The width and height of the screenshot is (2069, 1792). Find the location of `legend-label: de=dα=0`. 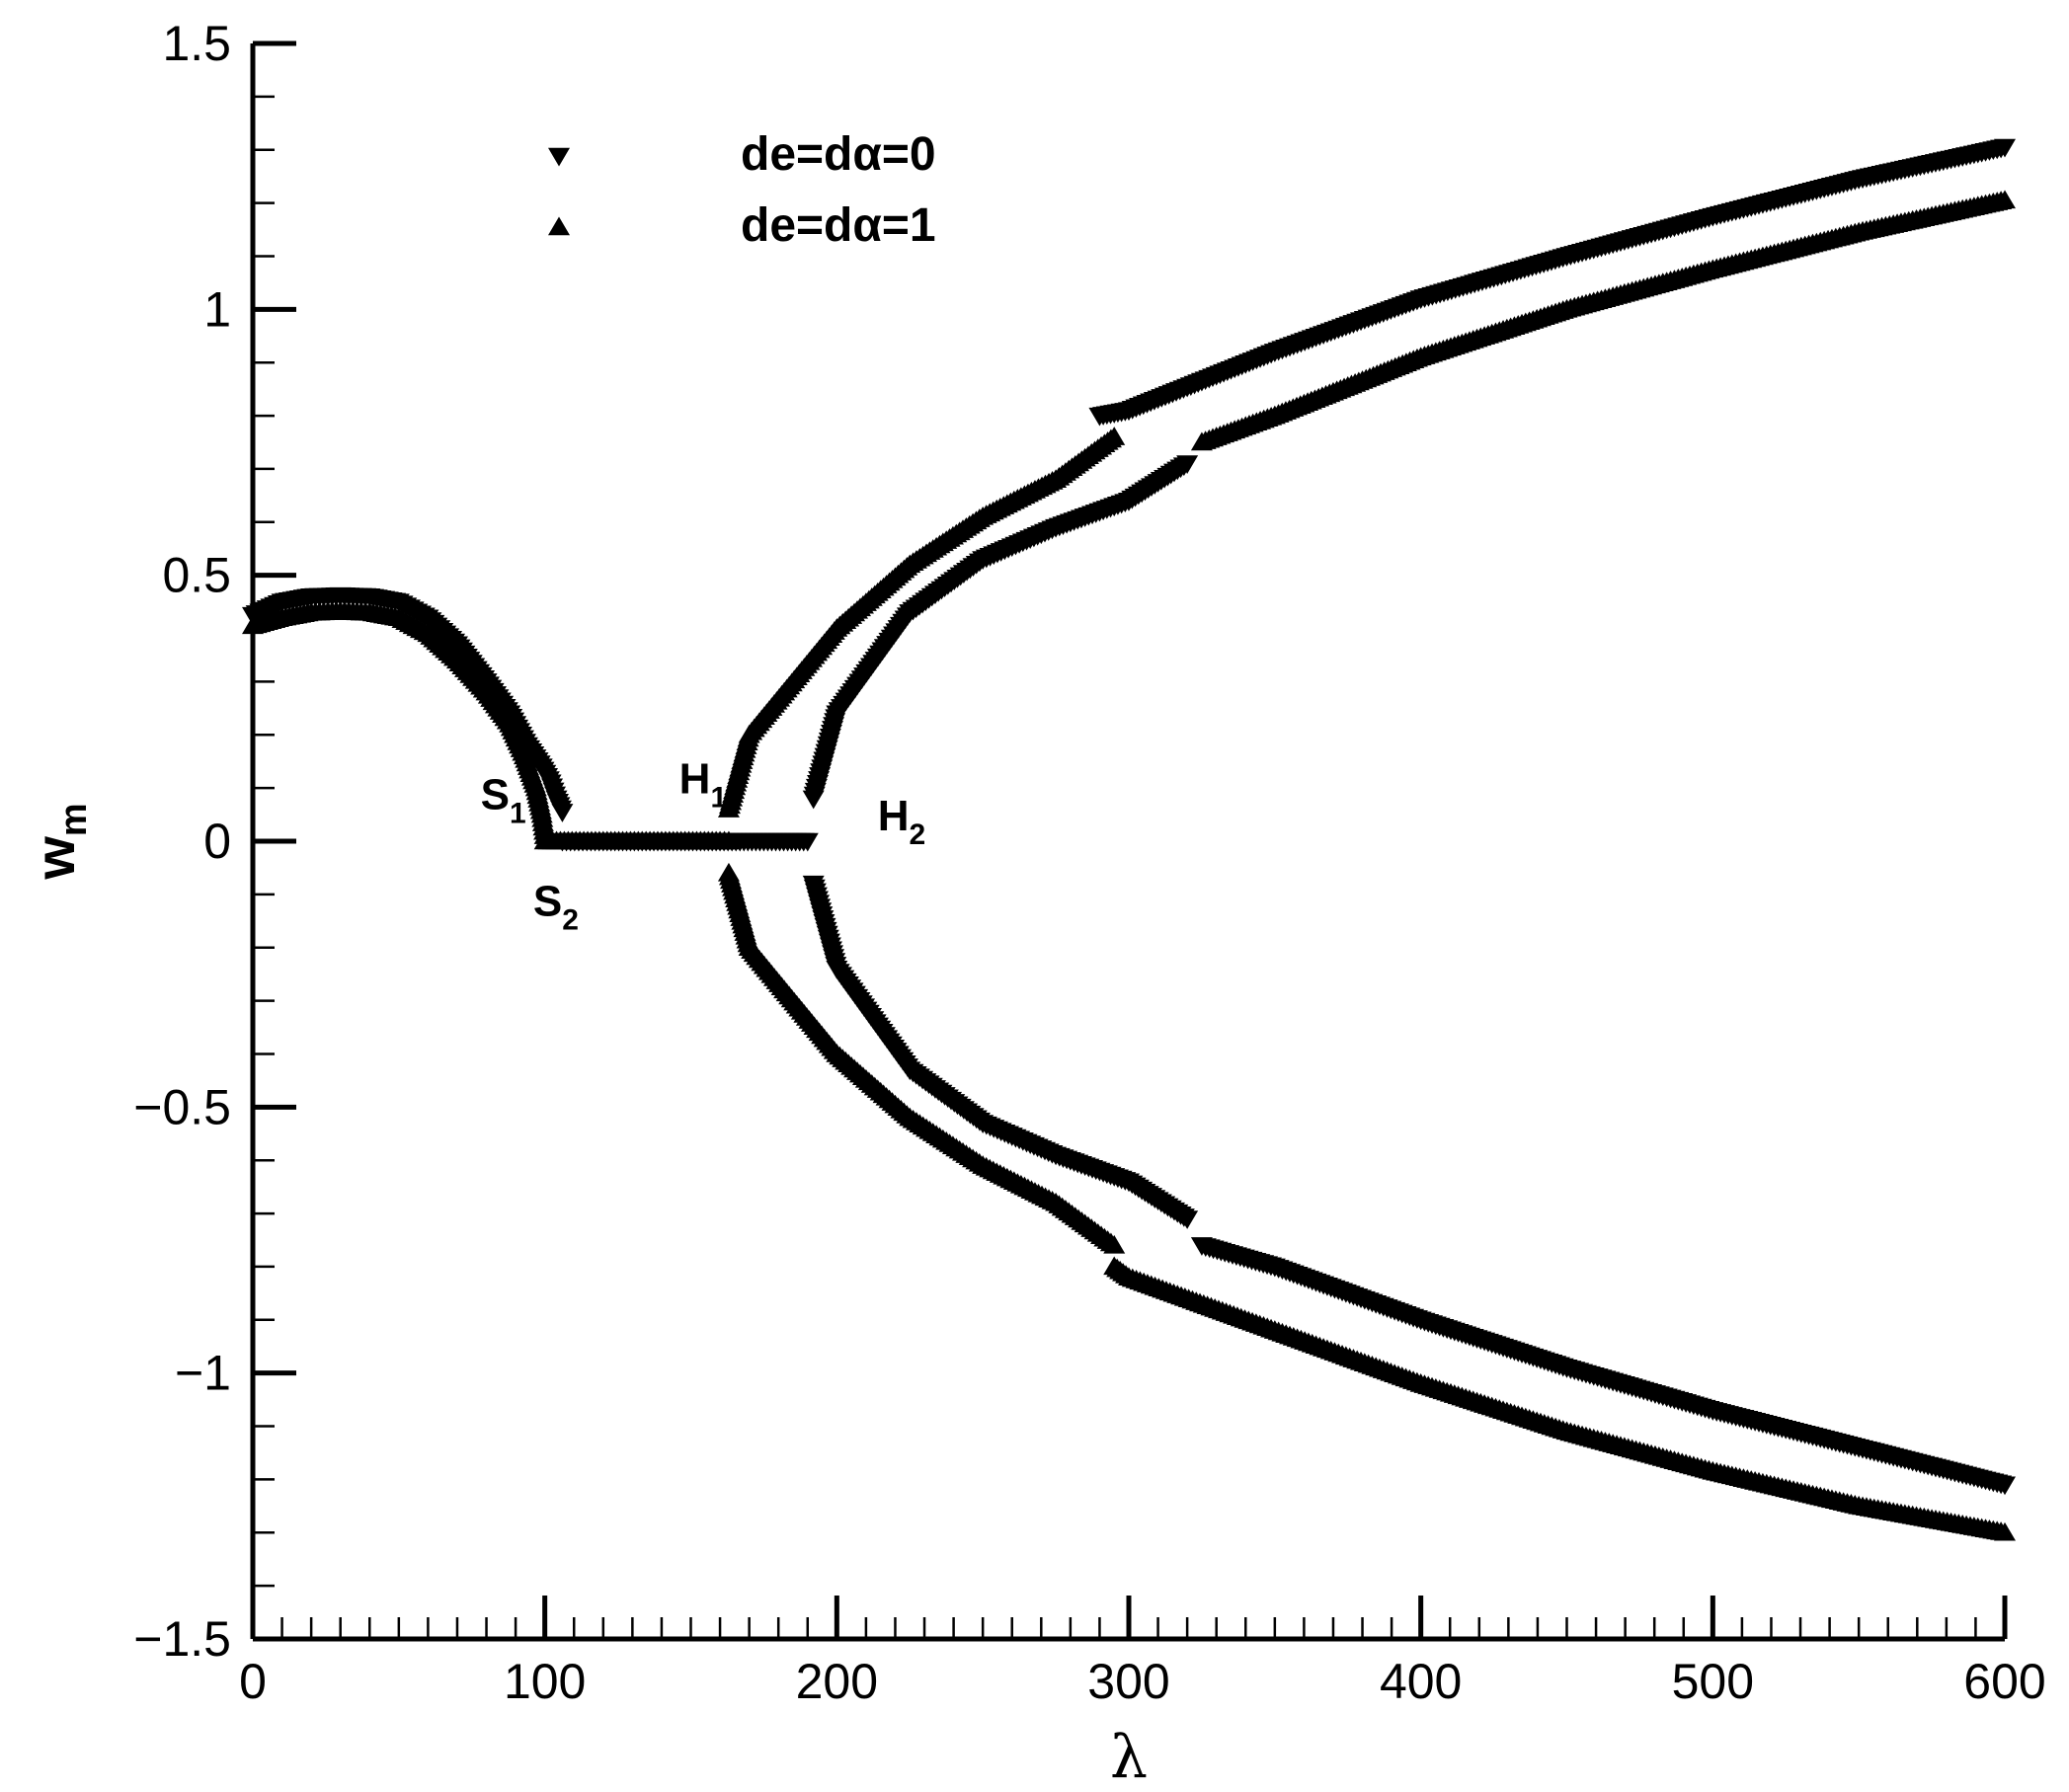

legend-label: de=dα=0 is located at coordinates (838, 154).